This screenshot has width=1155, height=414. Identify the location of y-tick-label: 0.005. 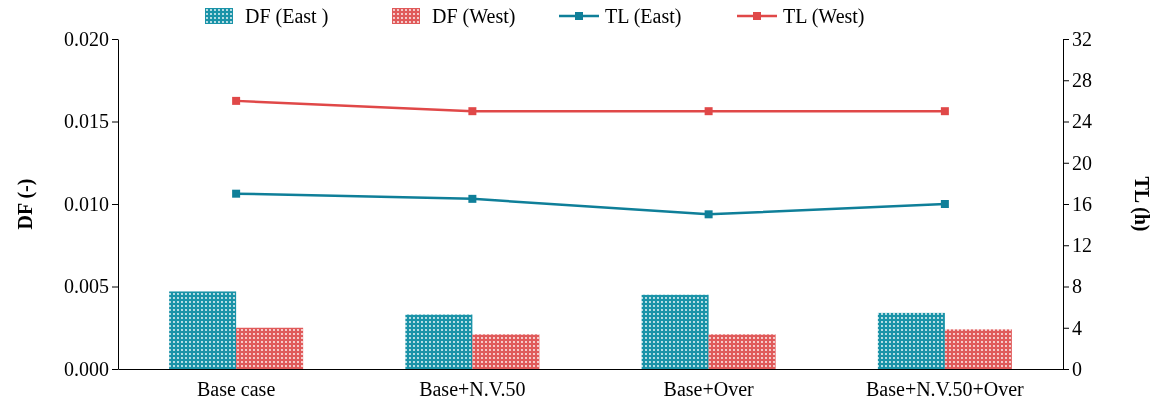
(86, 286).